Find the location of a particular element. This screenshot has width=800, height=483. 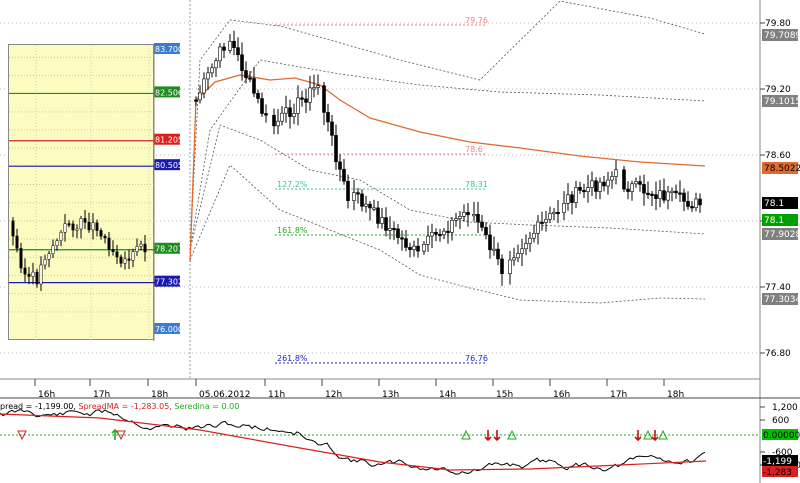

price-badge-text: 77.9028 is located at coordinates (782, 235).